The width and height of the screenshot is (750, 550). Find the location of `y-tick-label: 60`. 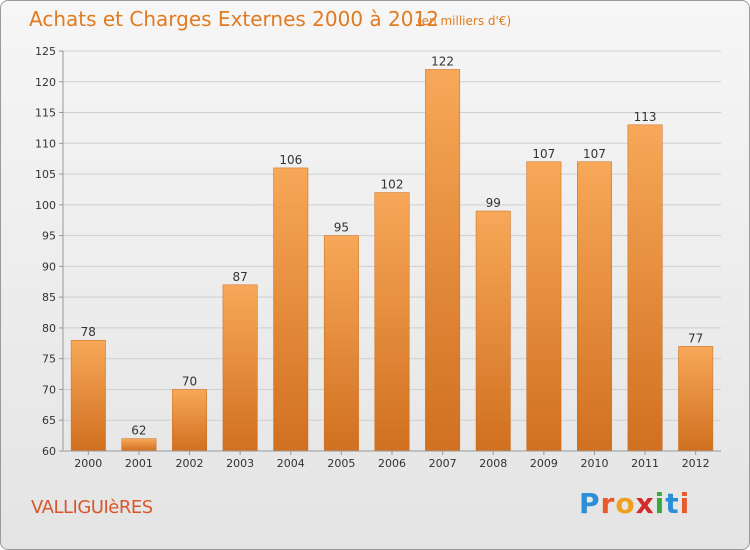

y-tick-label: 60 is located at coordinates (49, 451).